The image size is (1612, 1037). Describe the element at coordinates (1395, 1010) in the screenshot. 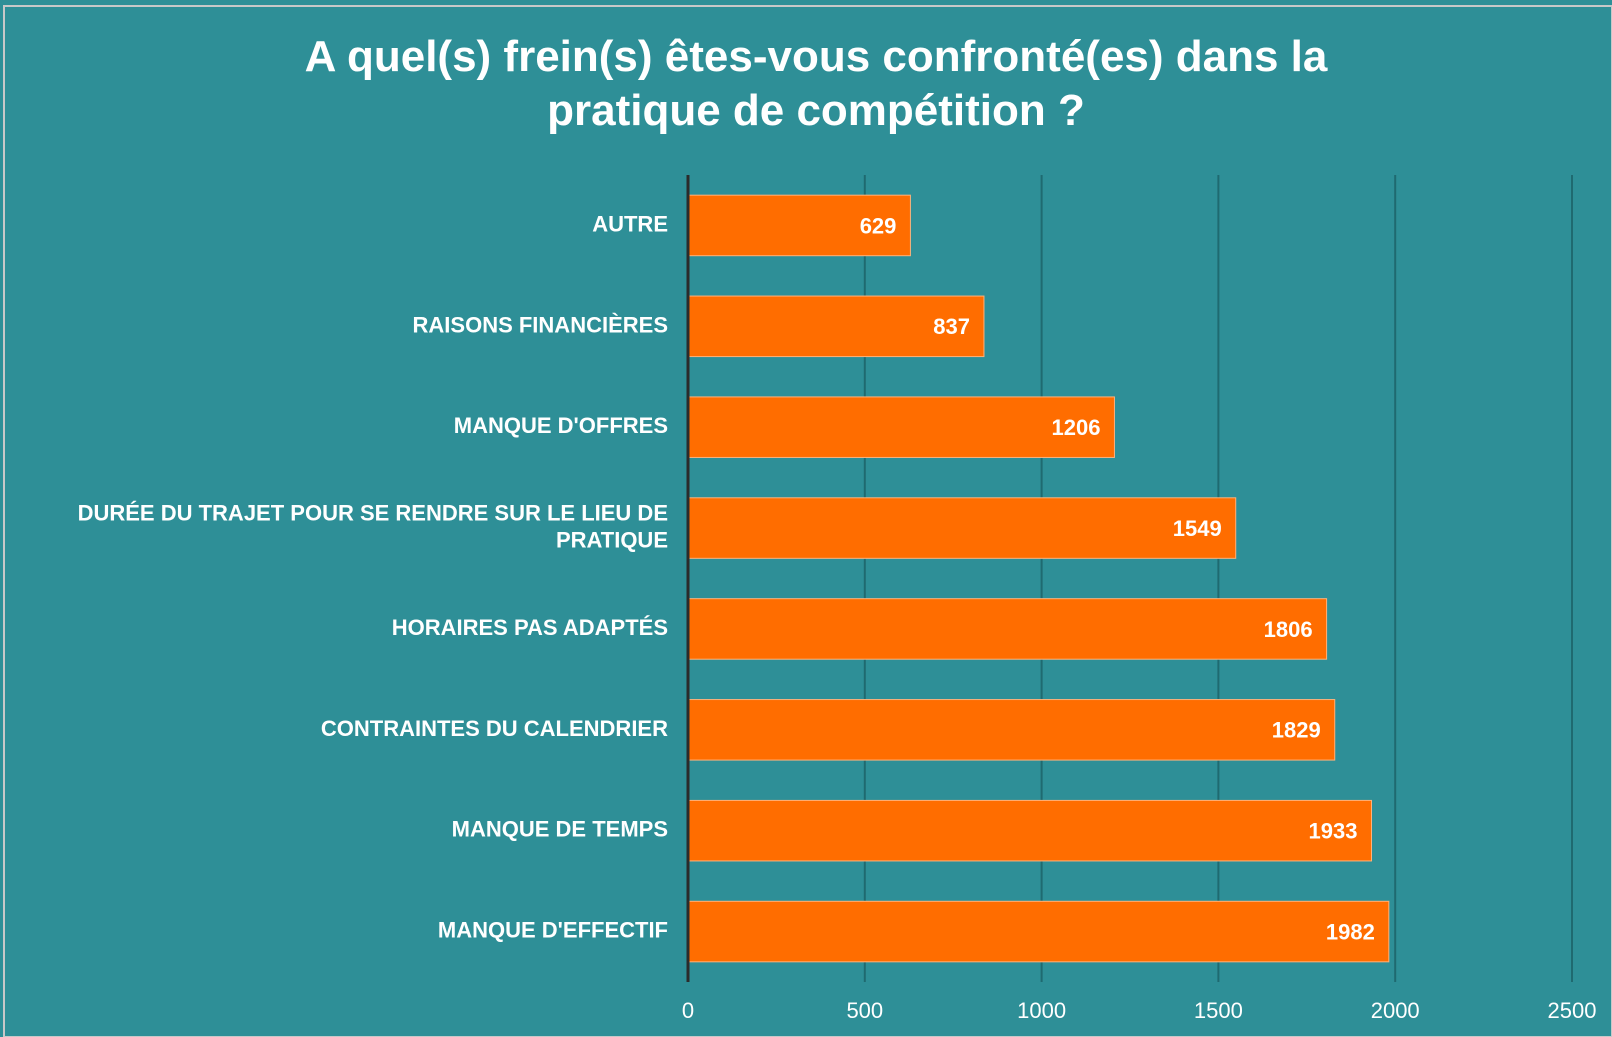

I see `x-tick-label: 2000` at that location.